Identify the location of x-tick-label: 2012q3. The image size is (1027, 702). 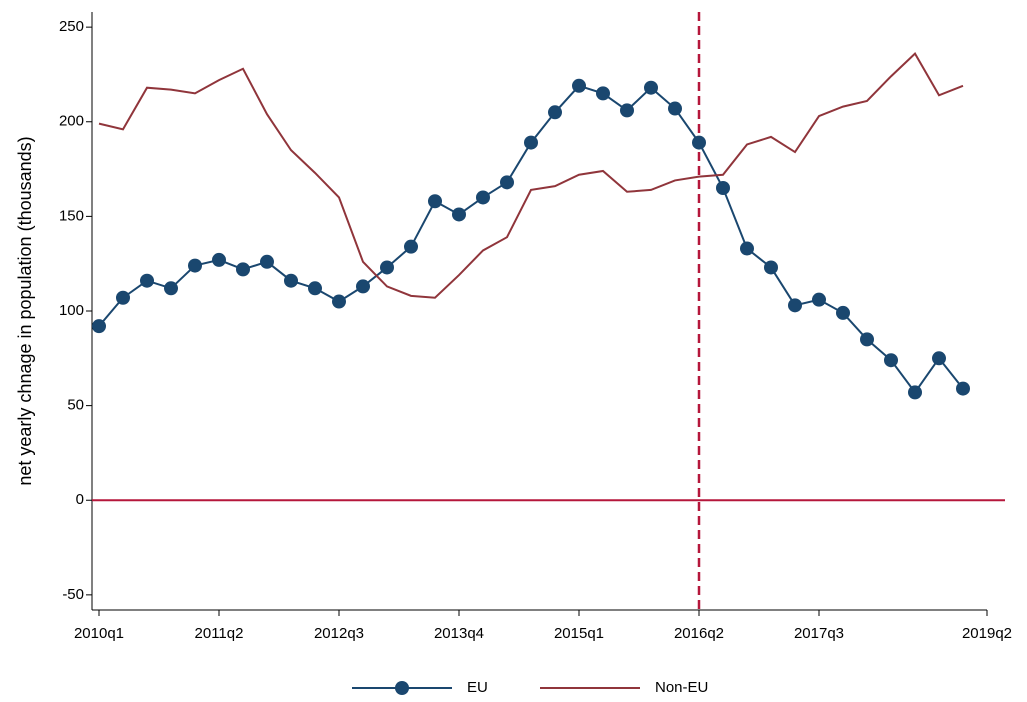
(339, 633).